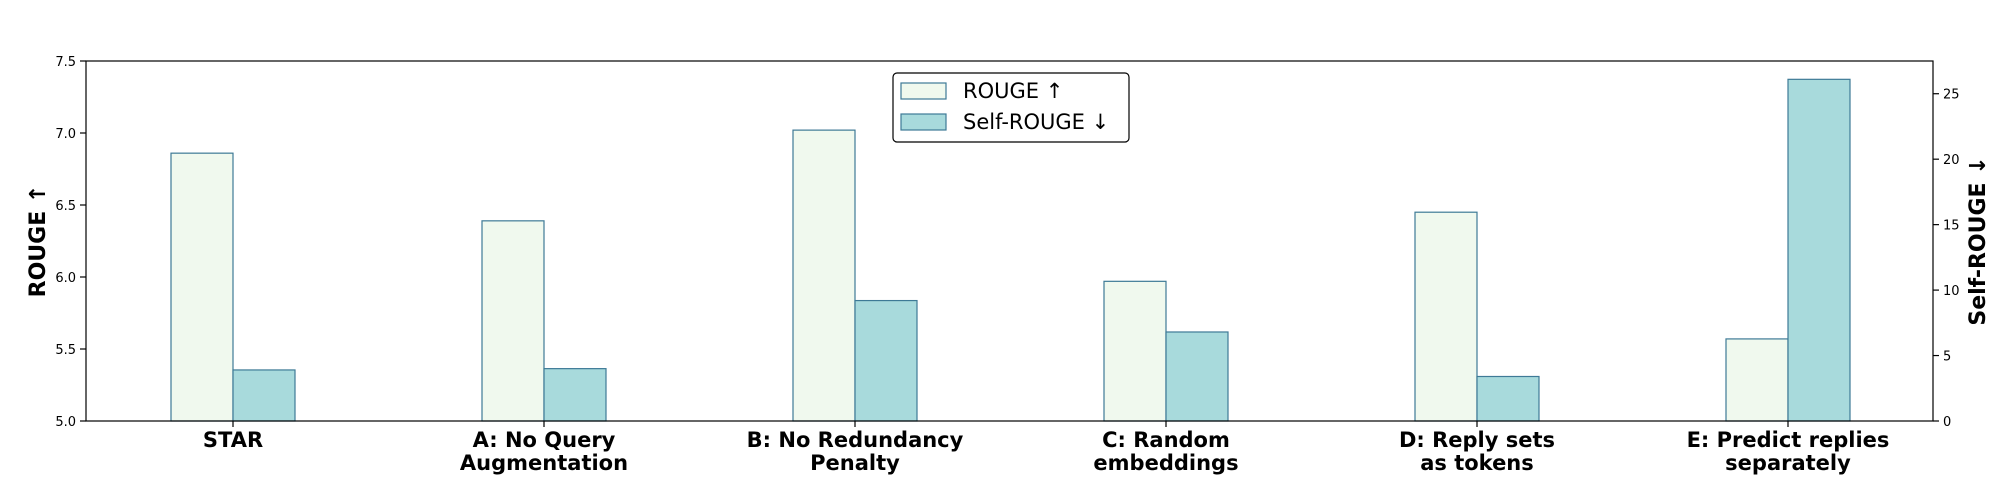 The width and height of the screenshot is (2000, 500). I want to click on left-tick-label-0: 5.0, so click(65, 422).